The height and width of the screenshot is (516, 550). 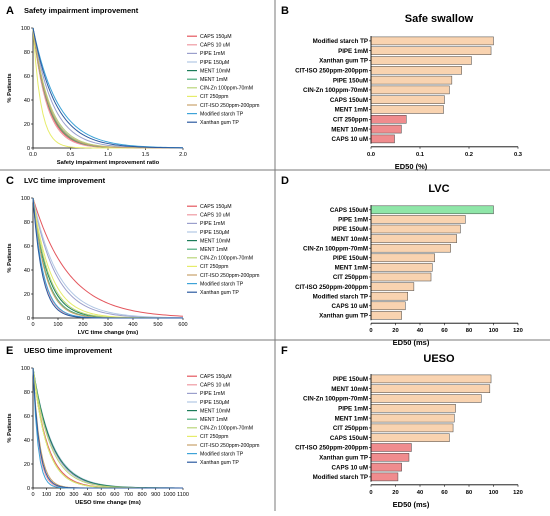 I want to click on chart-title: UESO time improvement, so click(x=68, y=350).